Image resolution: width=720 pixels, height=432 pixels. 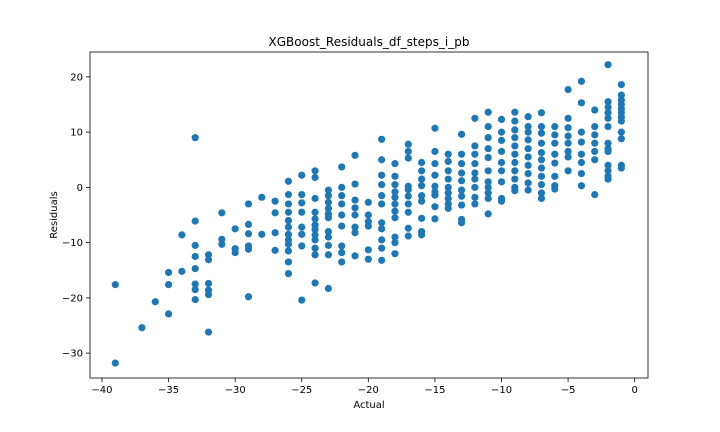 What do you see at coordinates (368, 405) in the screenshot?
I see `x-axis-label: Actual` at bounding box center [368, 405].